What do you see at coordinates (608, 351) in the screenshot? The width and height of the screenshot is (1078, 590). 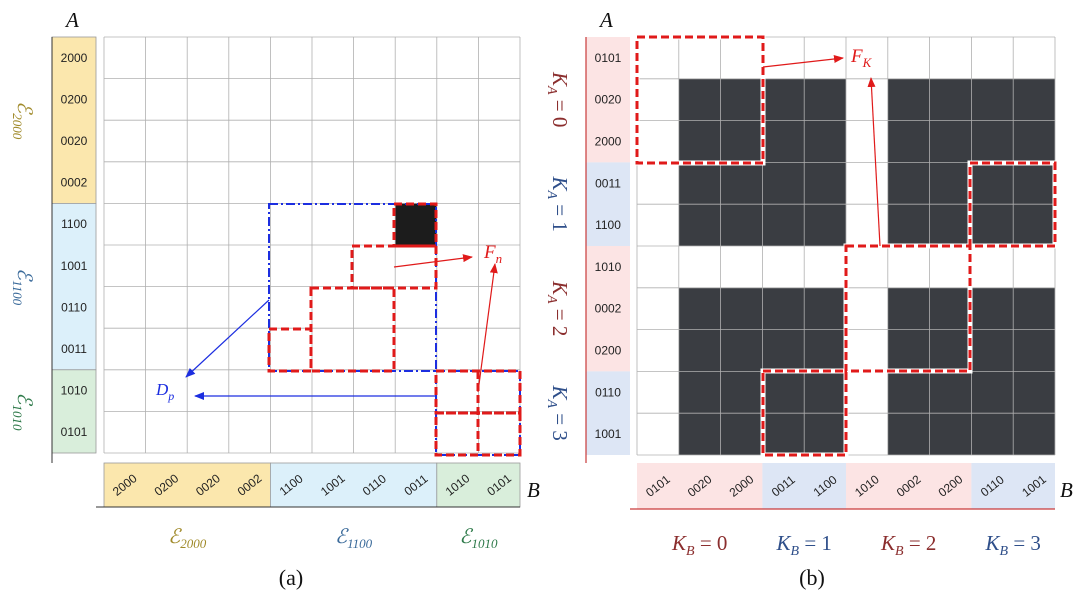 I see `panel-b-row-label: 0200` at bounding box center [608, 351].